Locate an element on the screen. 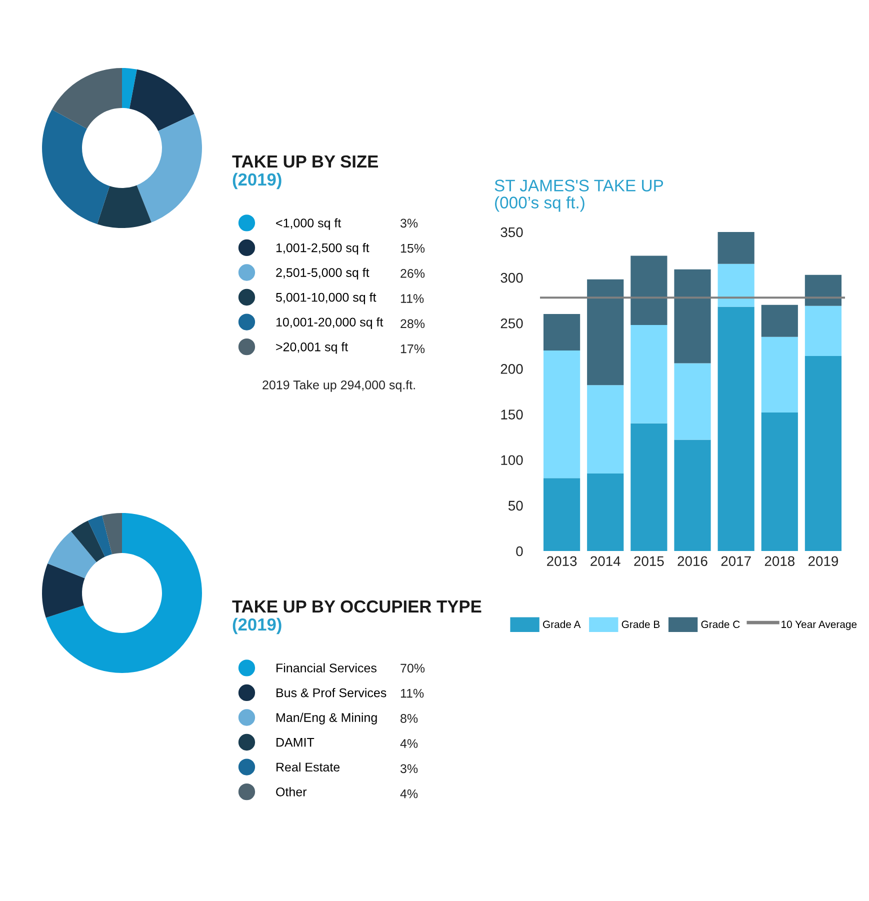 Image resolution: width=869 pixels, height=901 pixels. y-tick-label: 0 is located at coordinates (519, 551).